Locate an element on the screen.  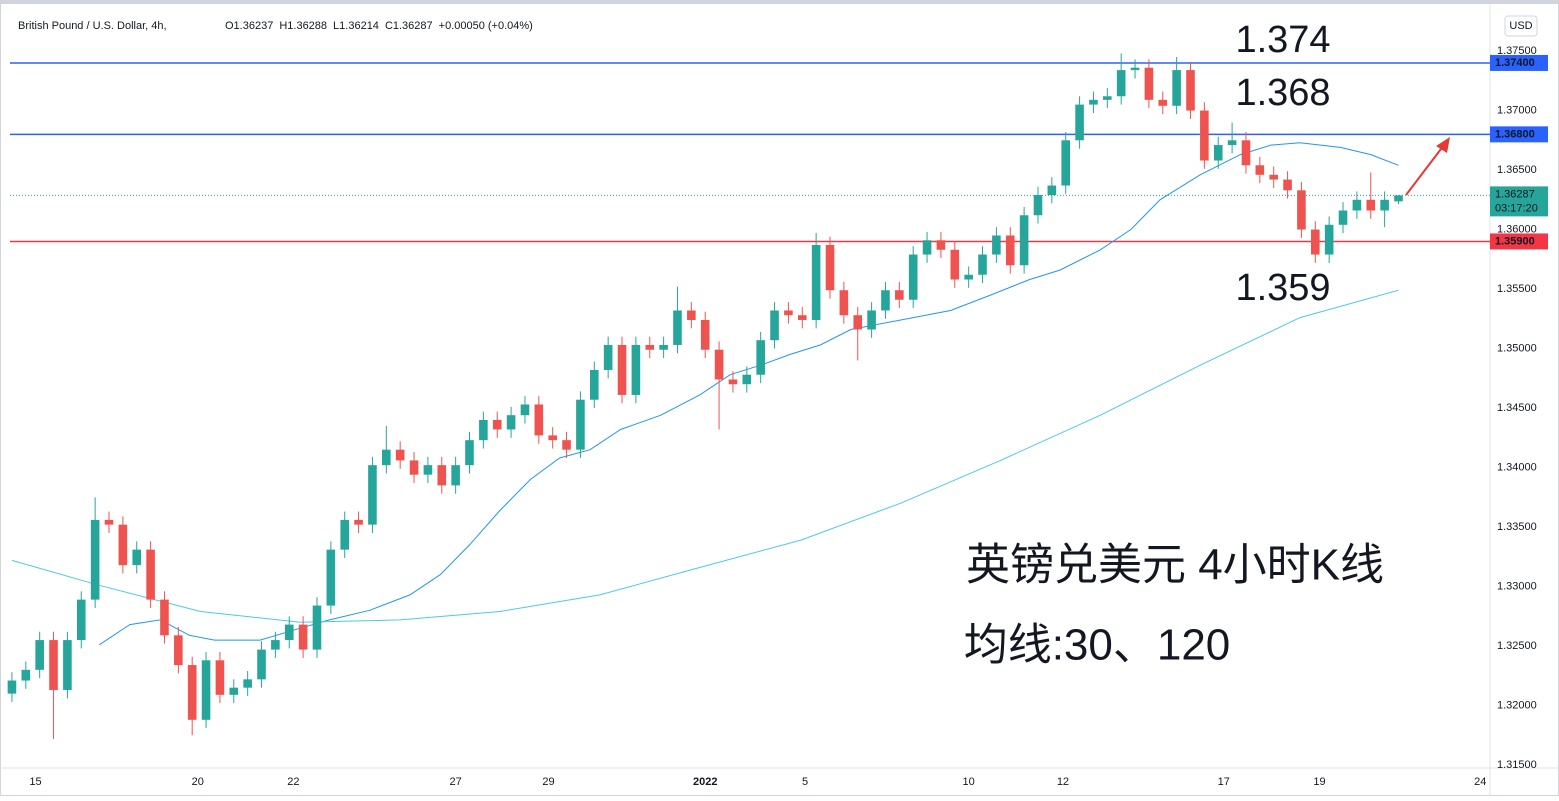
x-tick-label: 10 is located at coordinates (969, 782).